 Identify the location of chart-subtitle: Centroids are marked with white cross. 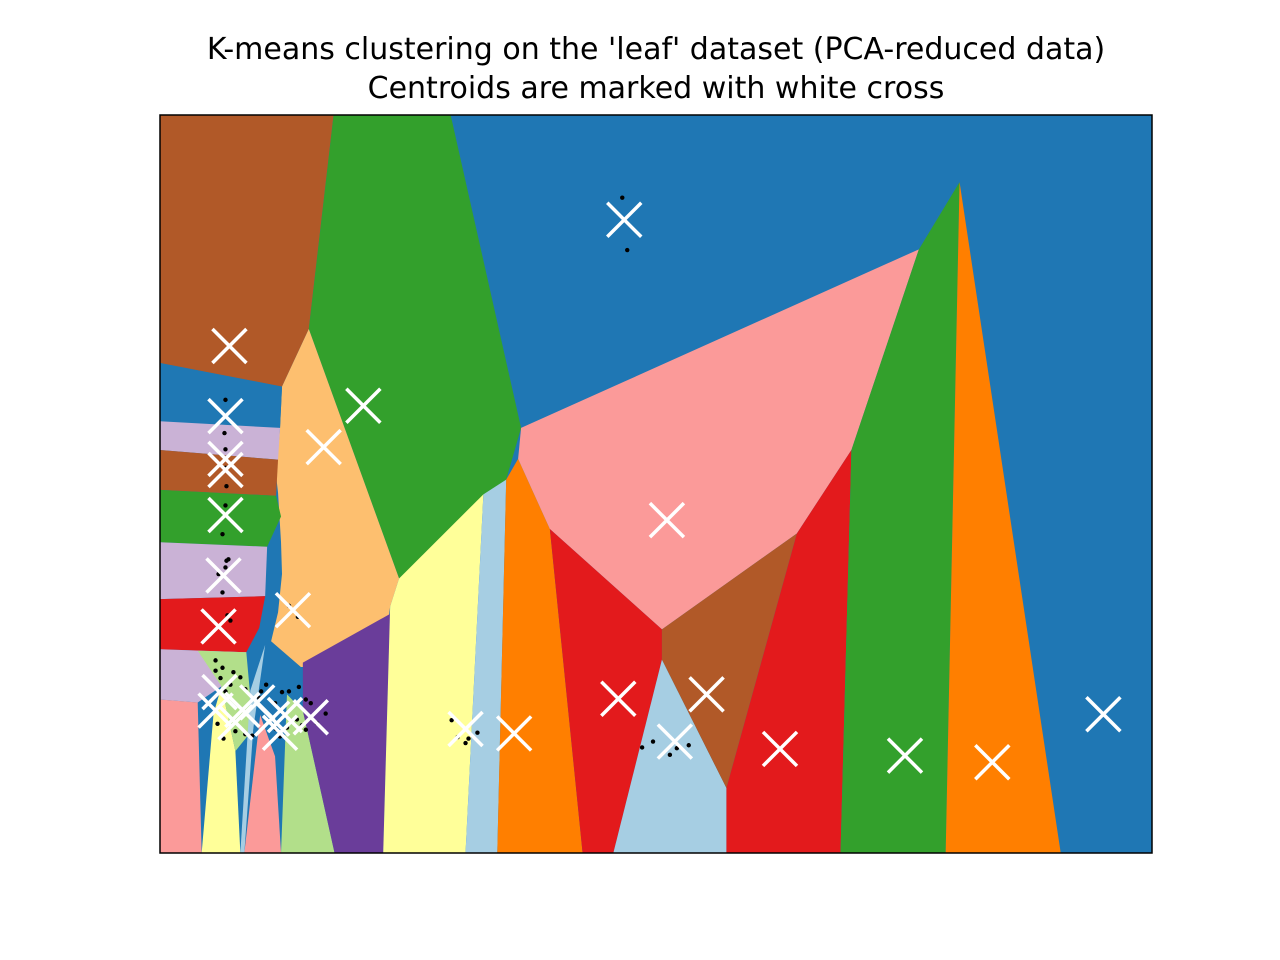
(656, 88).